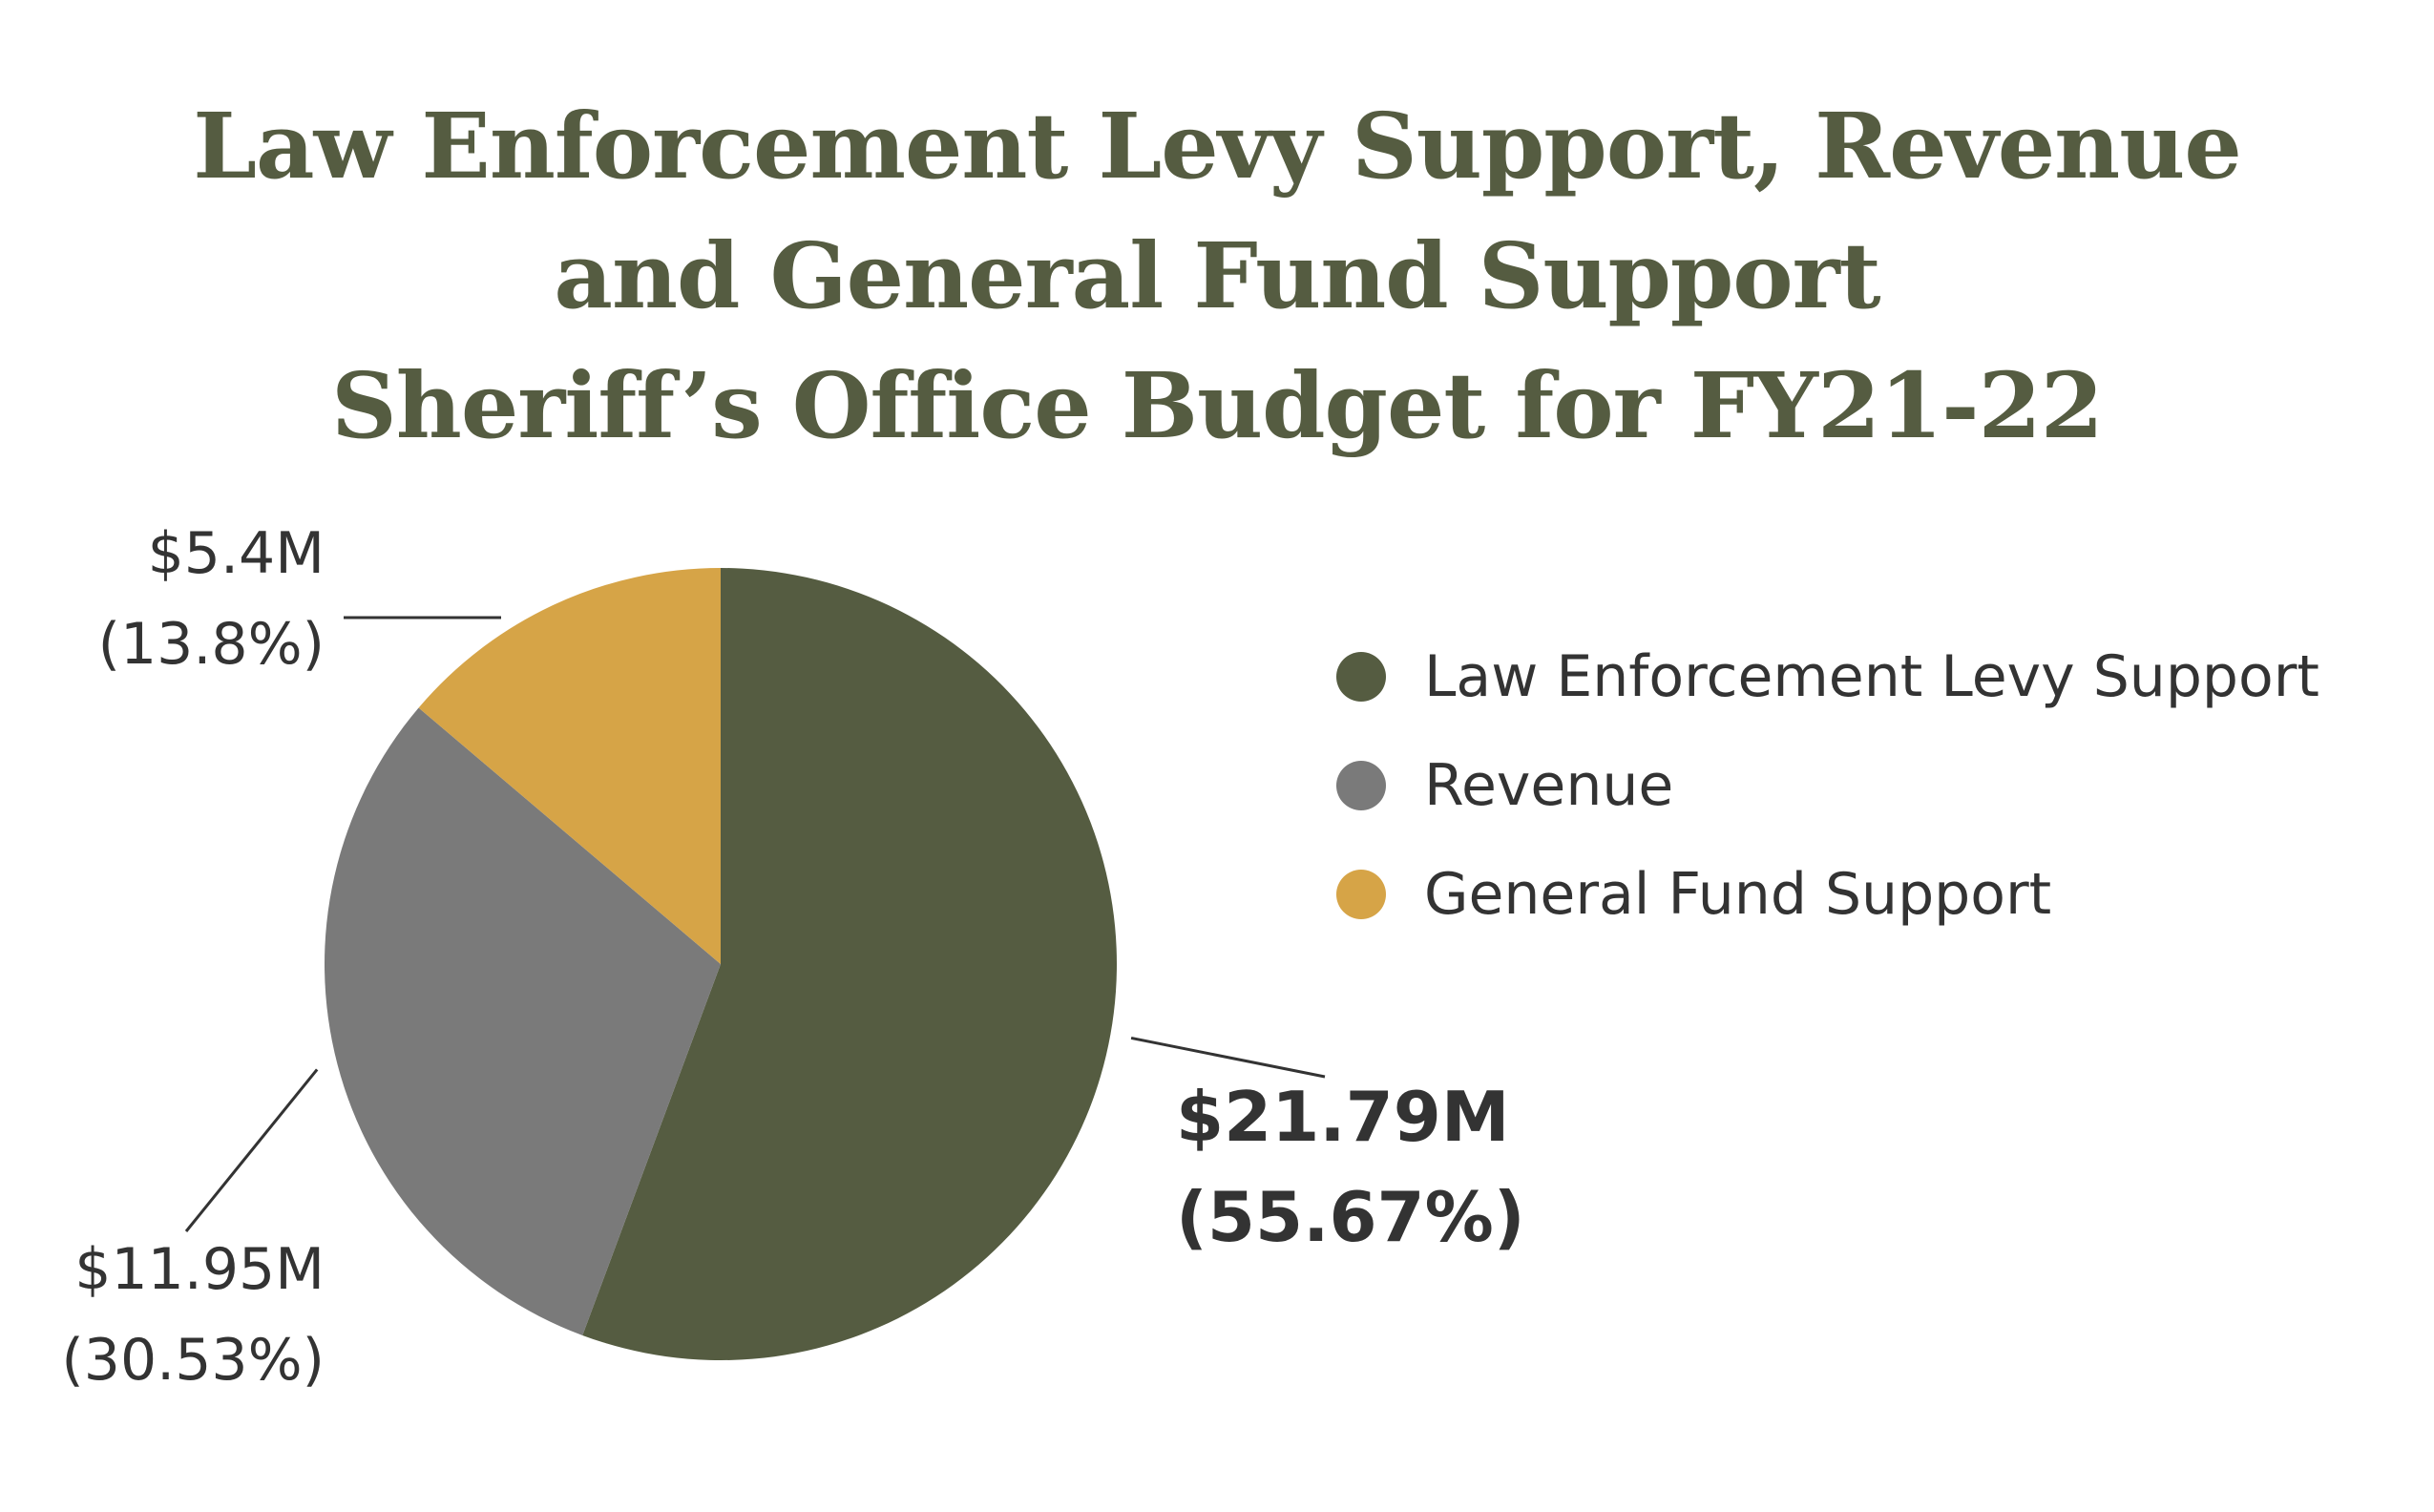  What do you see at coordinates (1361, 785) in the screenshot?
I see `legend-swatch-revenue` at bounding box center [1361, 785].